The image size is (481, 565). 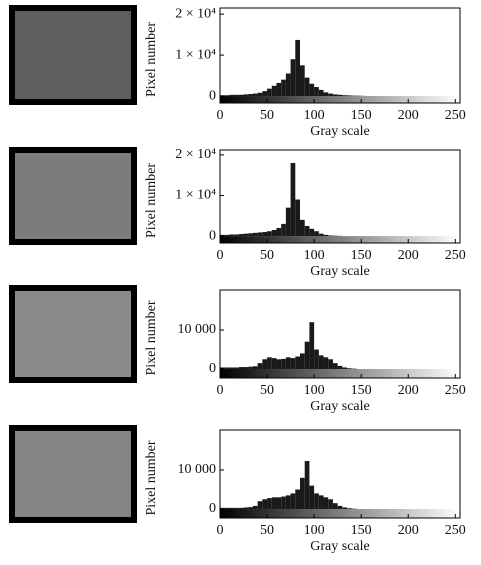 I want to click on x-tick-label: 100, so click(x=314, y=255).